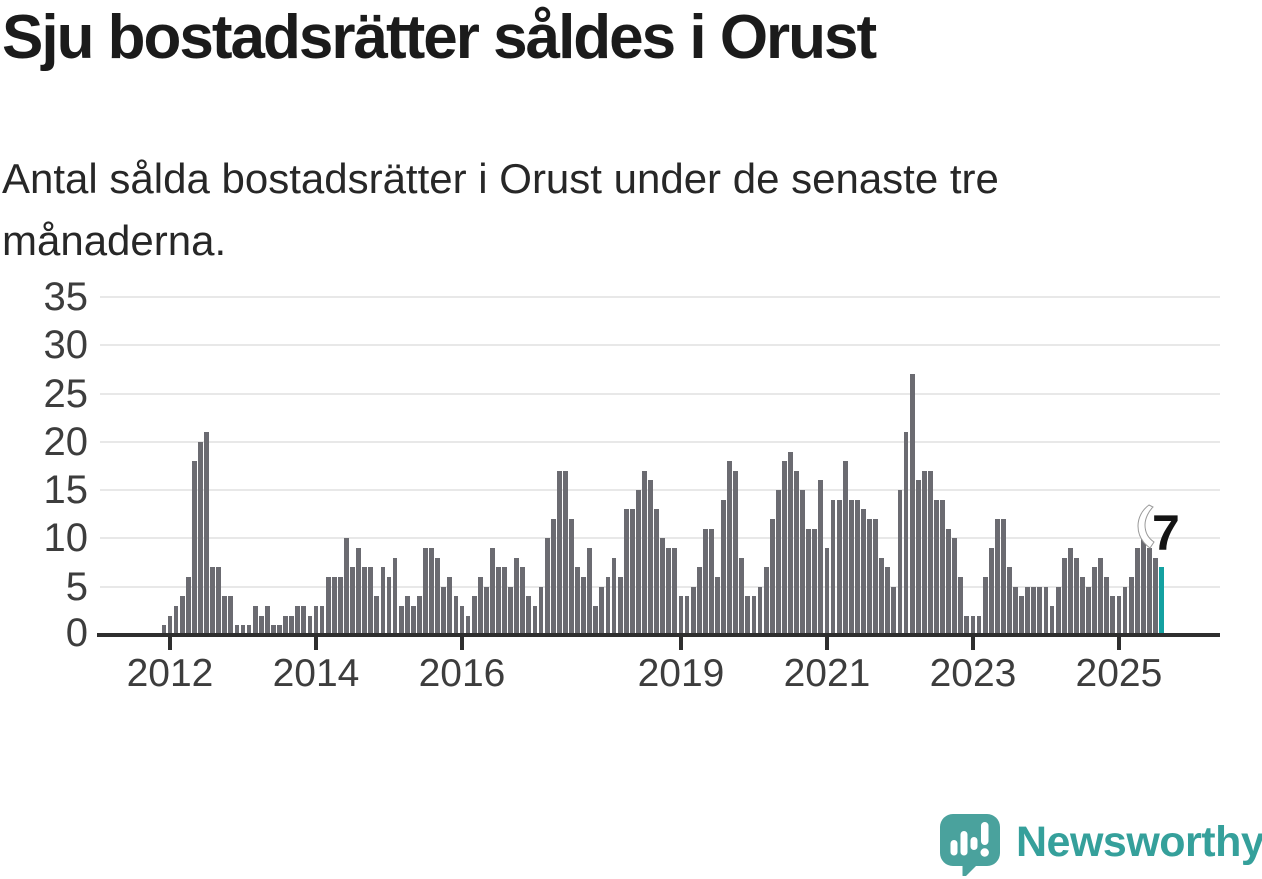  What do you see at coordinates (66, 345) in the screenshot?
I see `y-axis-label: 30` at bounding box center [66, 345].